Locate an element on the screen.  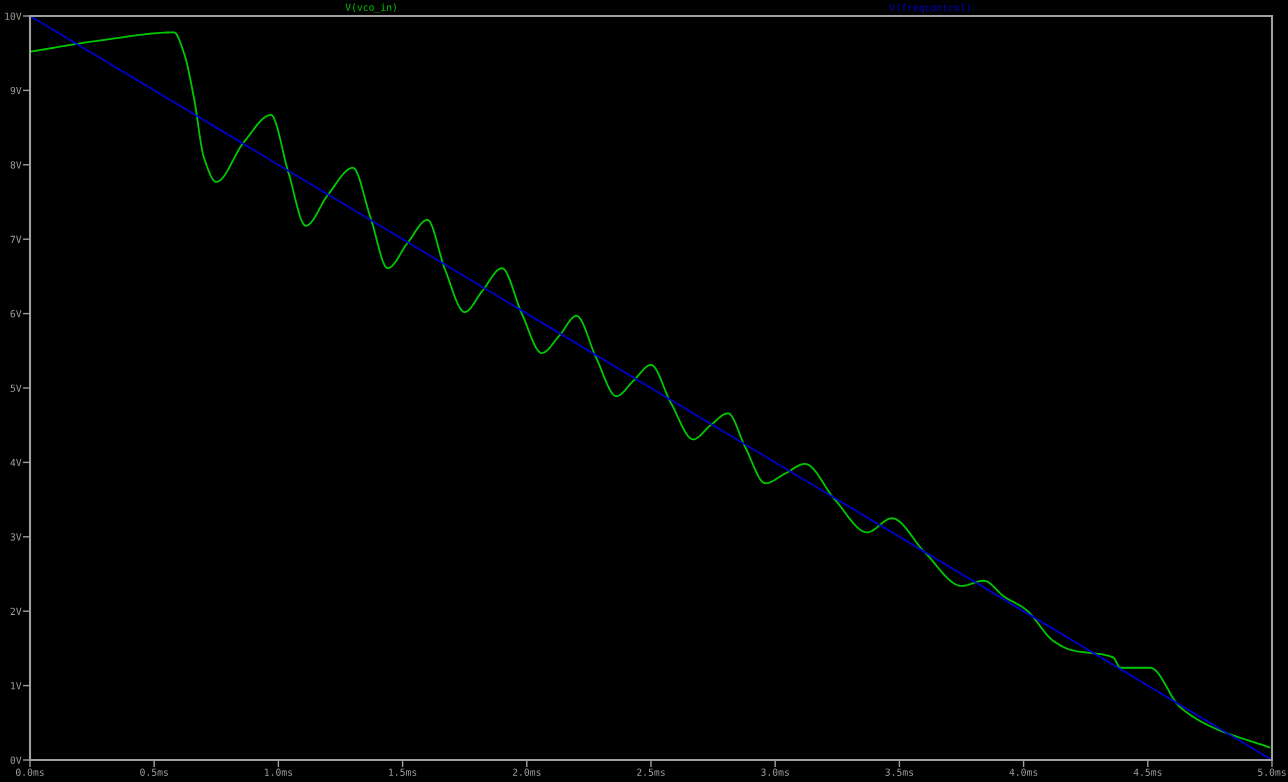
x-tick-label: 3.0ms is located at coordinates (775, 772).